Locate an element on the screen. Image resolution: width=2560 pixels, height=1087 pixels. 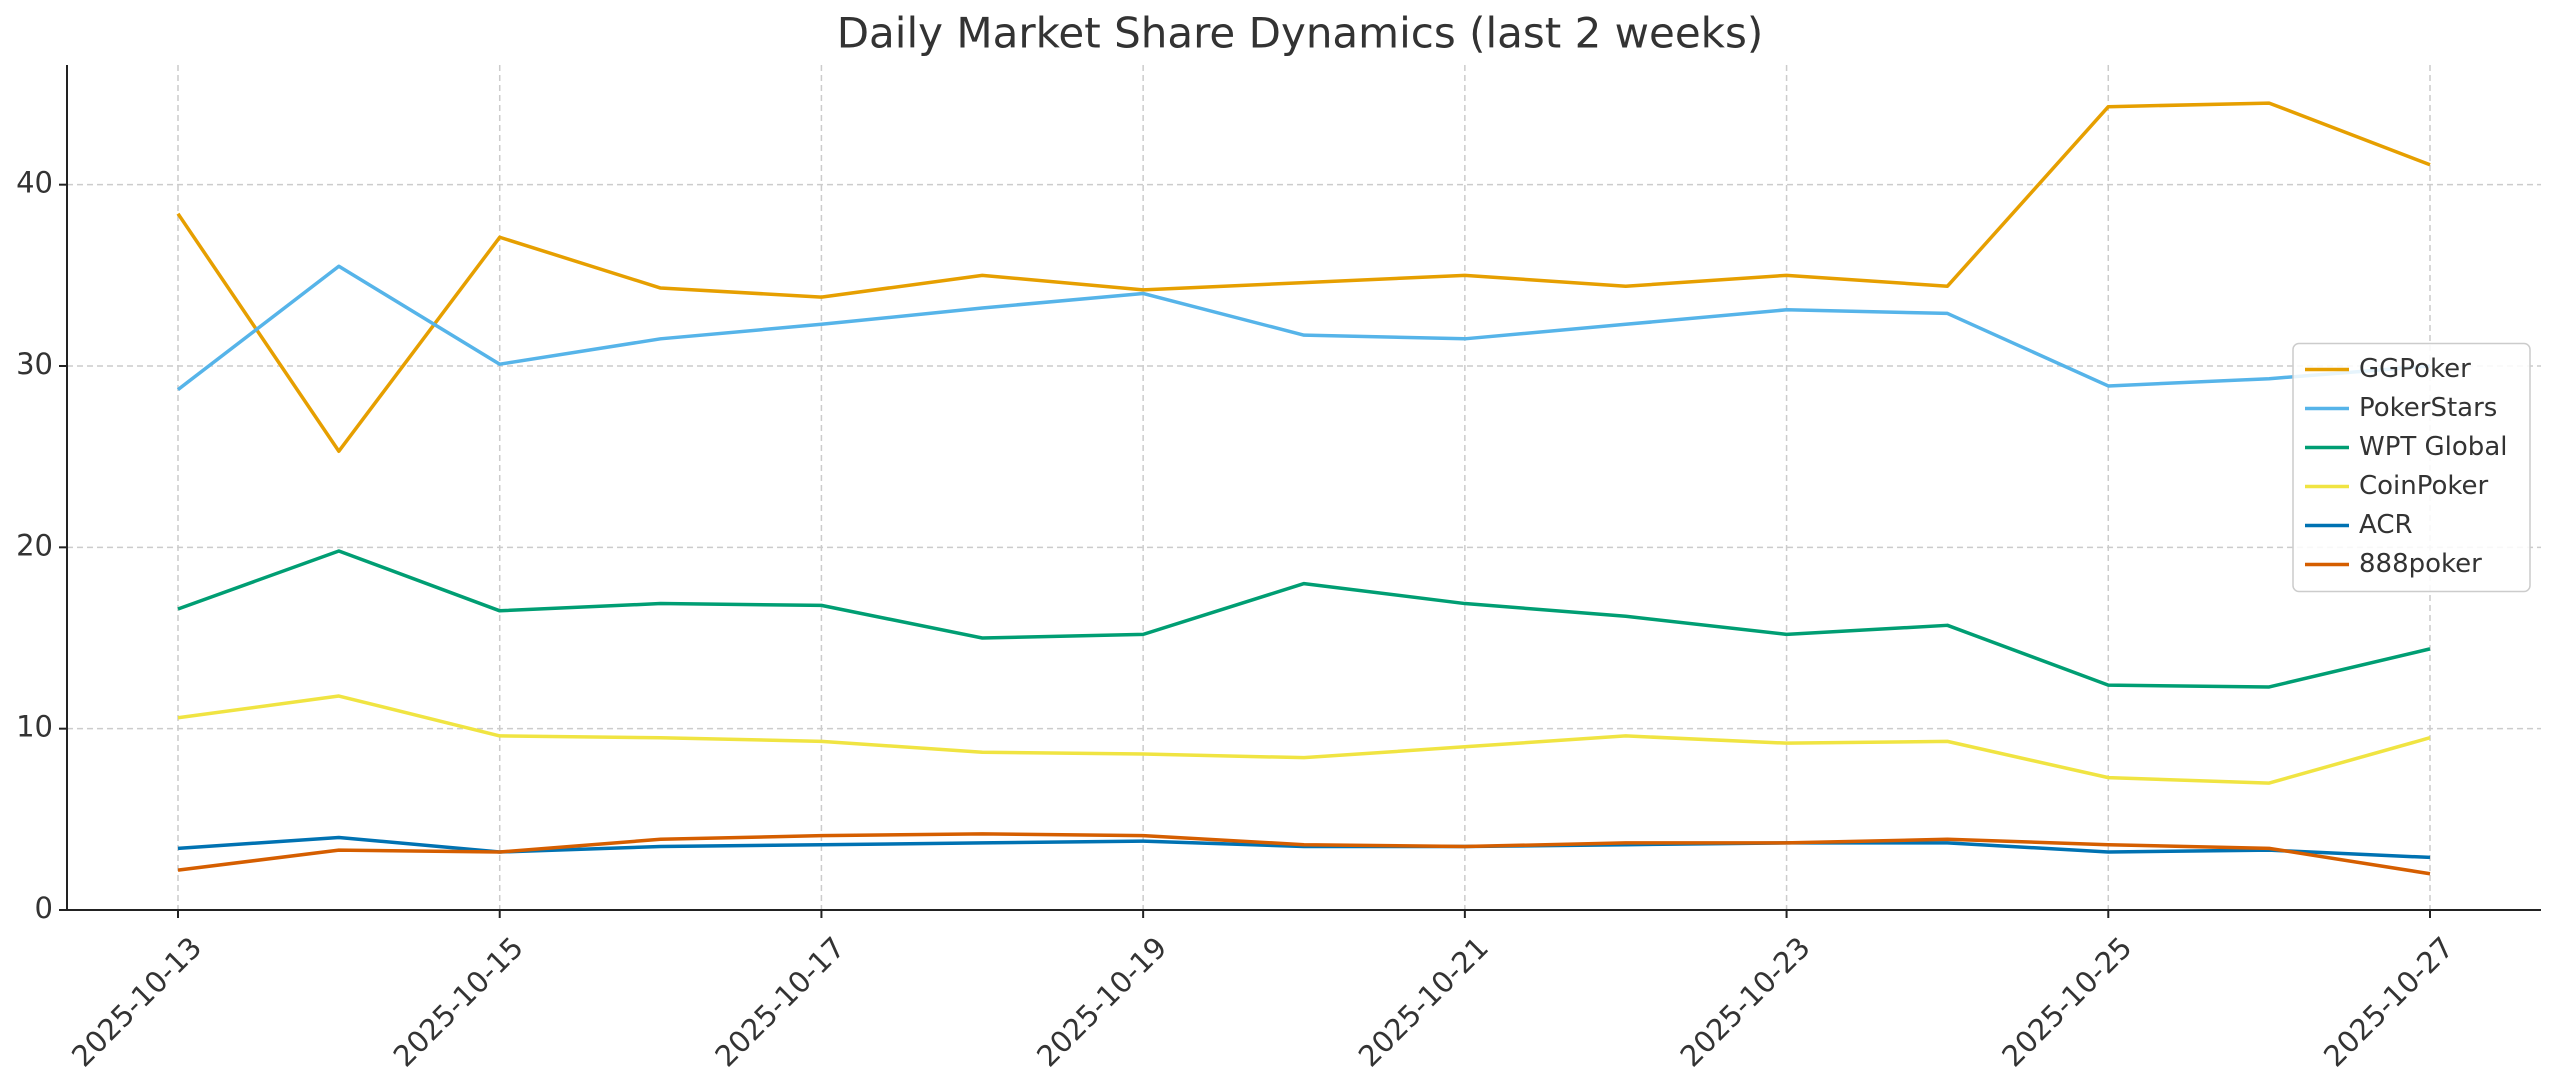
legend-box is located at coordinates (2411, 467).